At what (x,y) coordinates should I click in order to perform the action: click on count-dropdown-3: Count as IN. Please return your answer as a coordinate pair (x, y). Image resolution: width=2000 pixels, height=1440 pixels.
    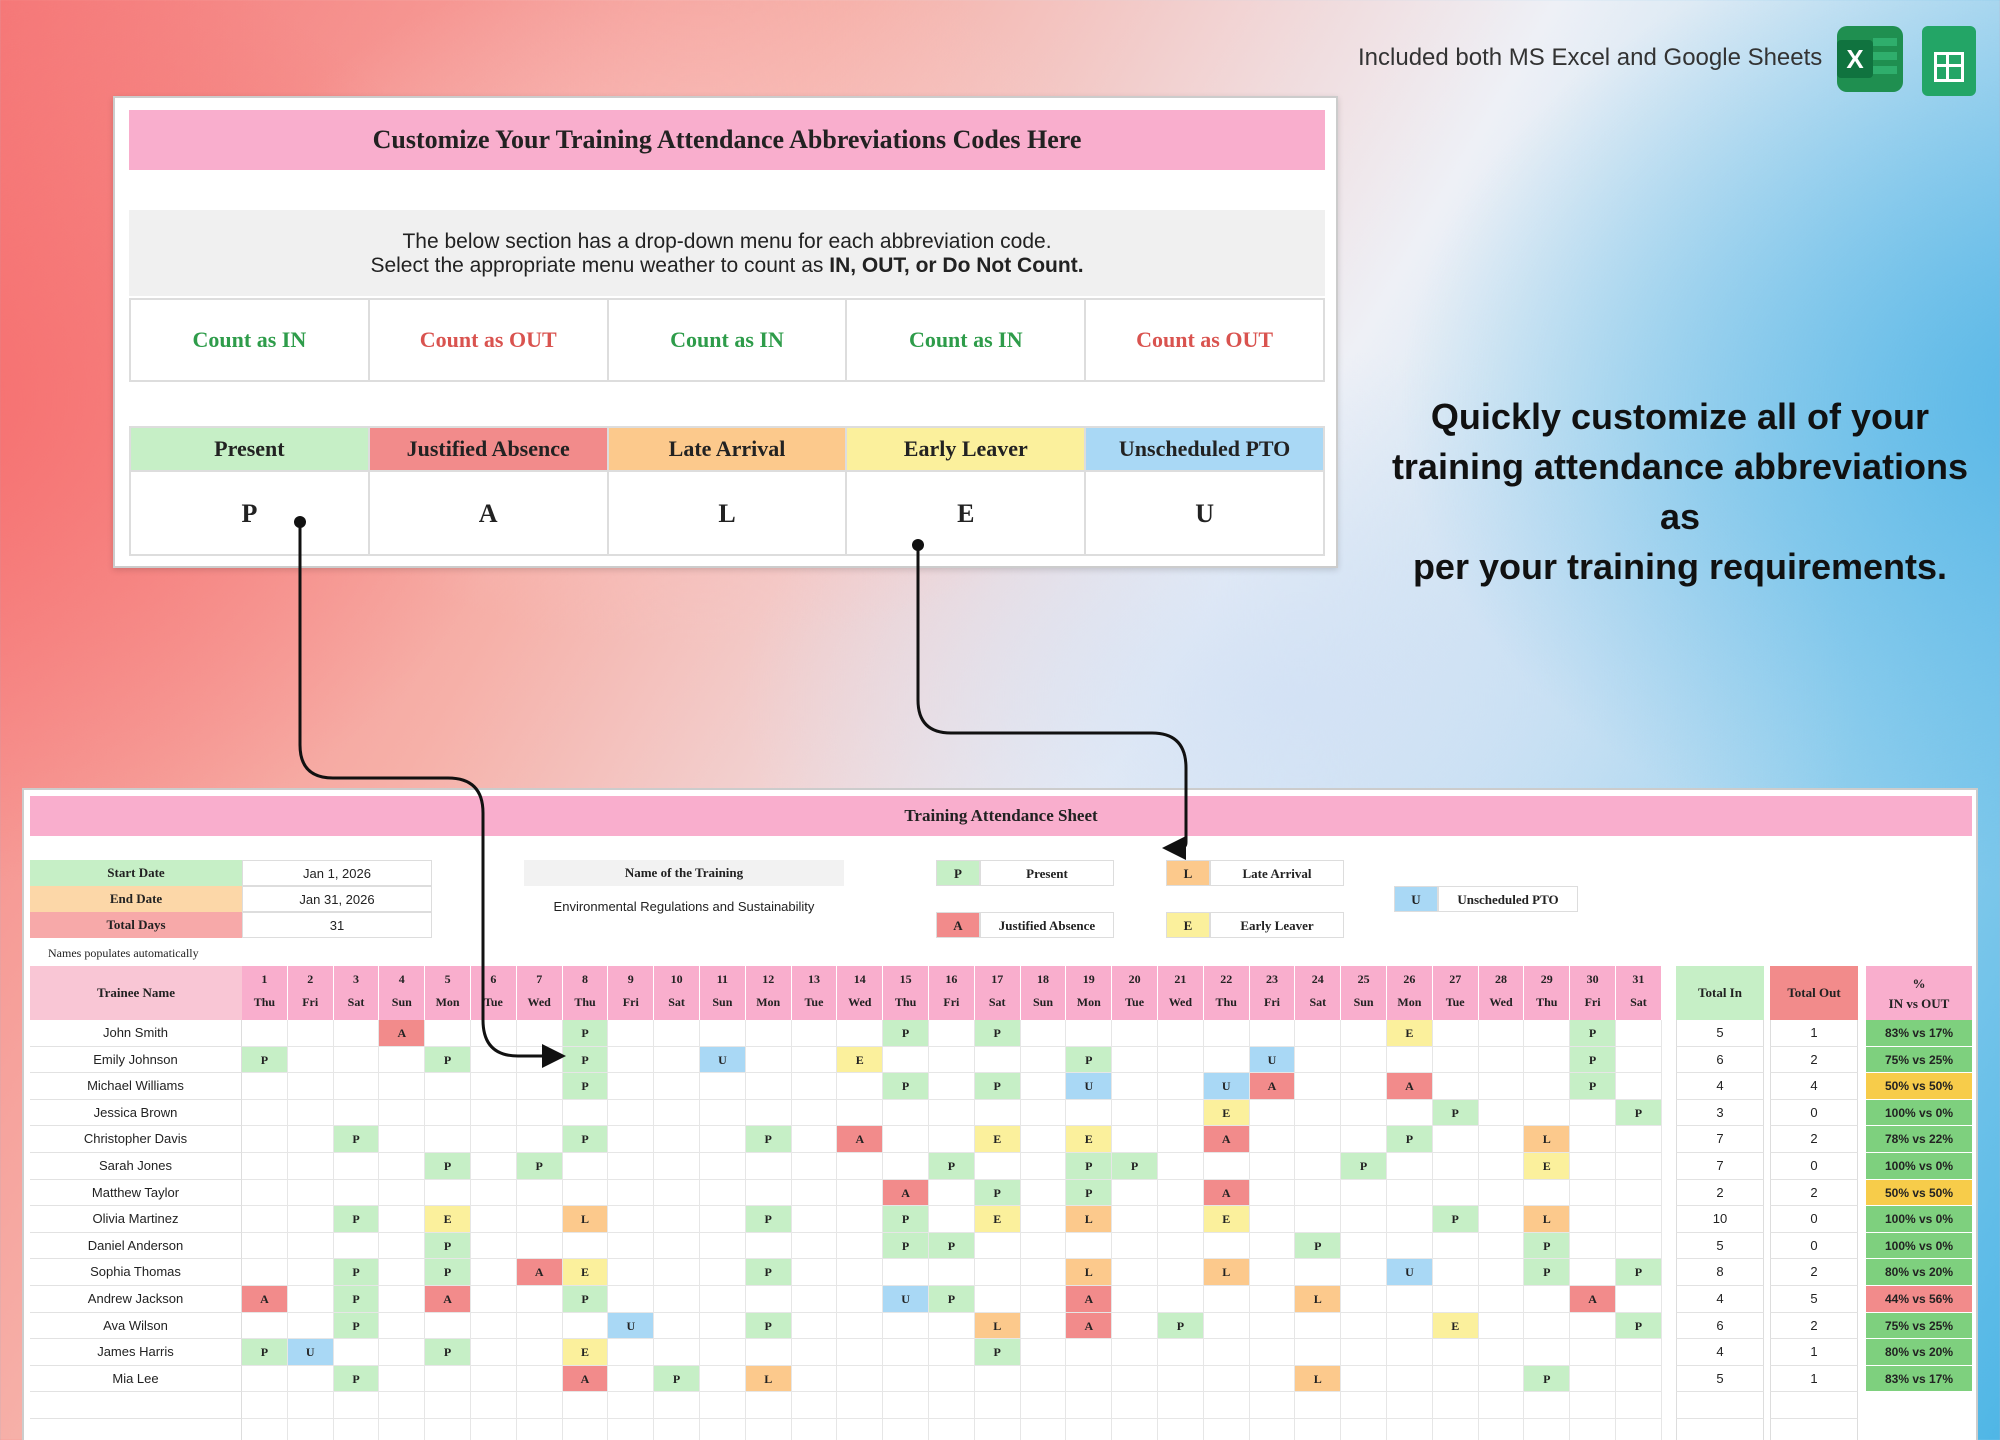
    Looking at the image, I should click on (728, 340).